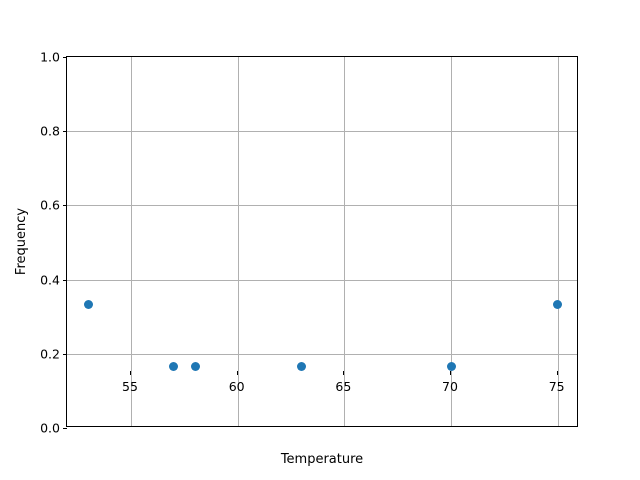 The image size is (640, 480). I want to click on x-tick-label: 60, so click(236, 386).